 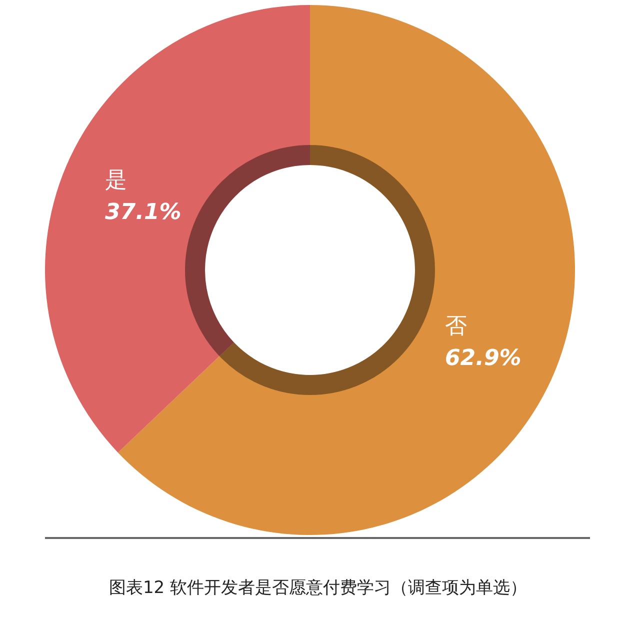 I want to click on data-label: 37.1%, so click(x=143, y=213).